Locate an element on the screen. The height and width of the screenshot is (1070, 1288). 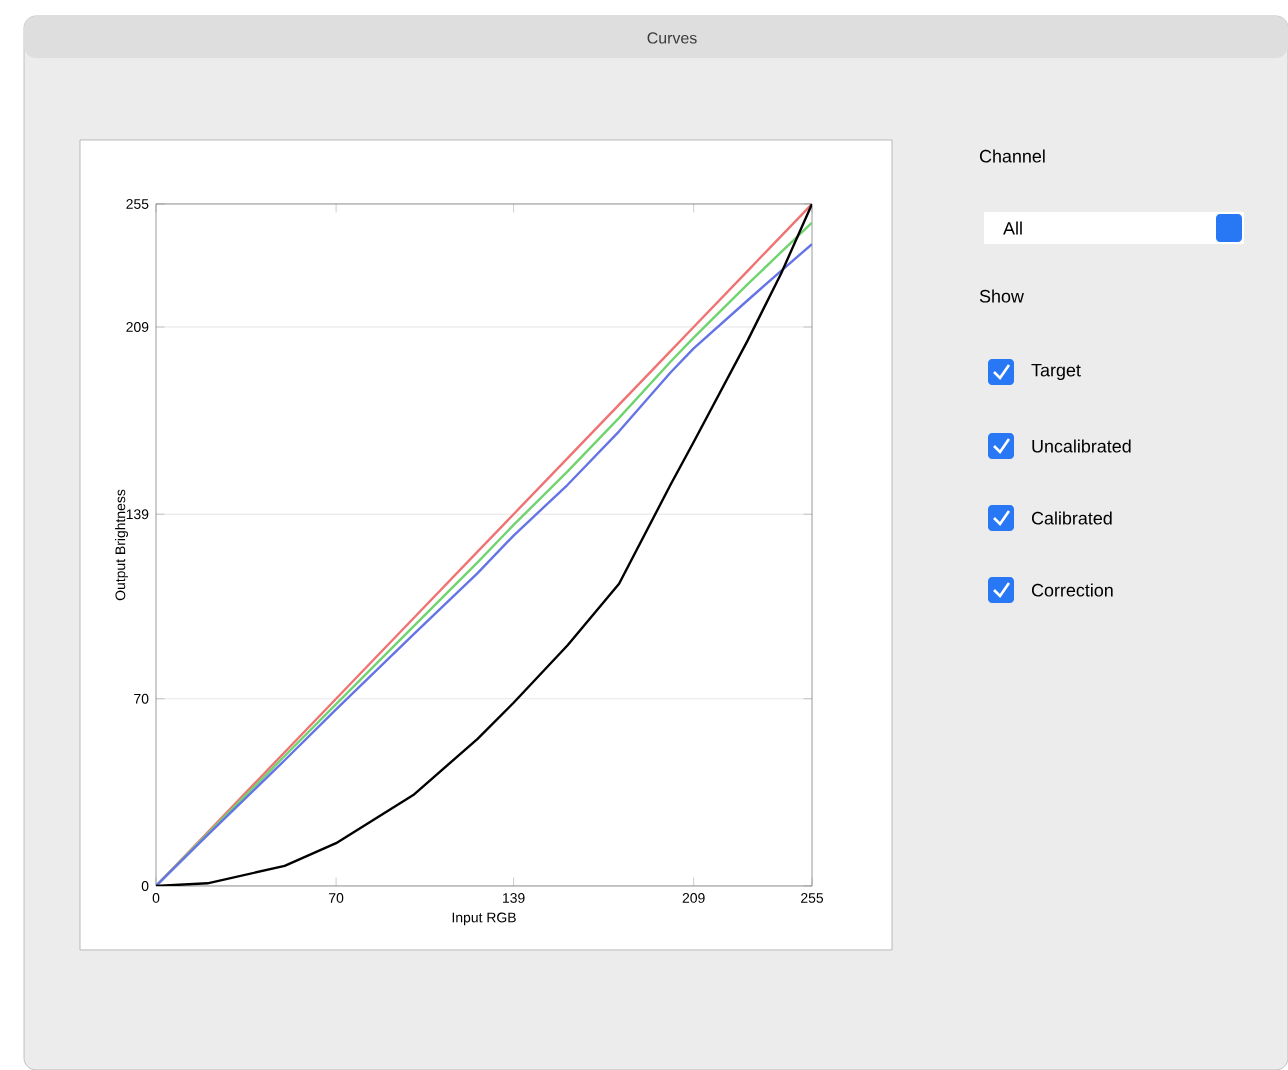
text: Uncalibrated is located at coordinates (1081, 446).